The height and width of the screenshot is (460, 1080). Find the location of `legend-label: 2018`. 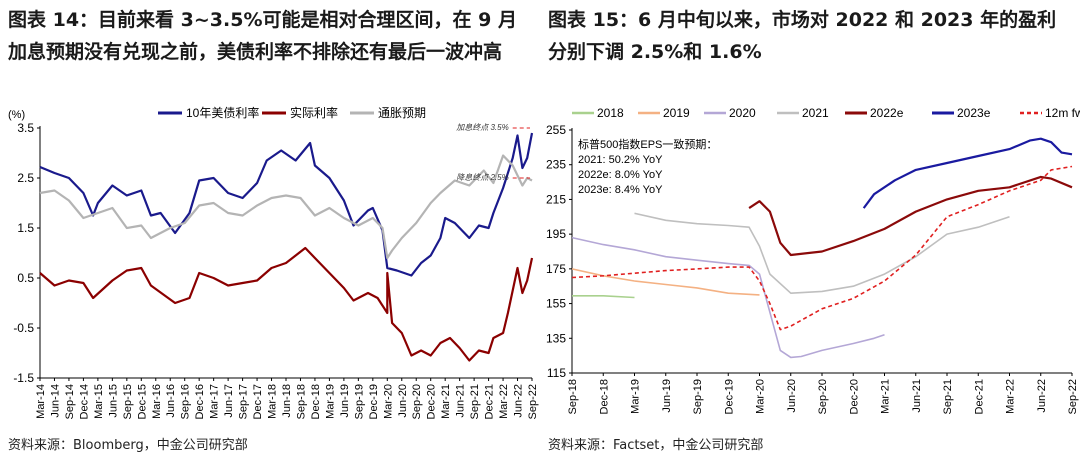

legend-label: 2018 is located at coordinates (610, 113).